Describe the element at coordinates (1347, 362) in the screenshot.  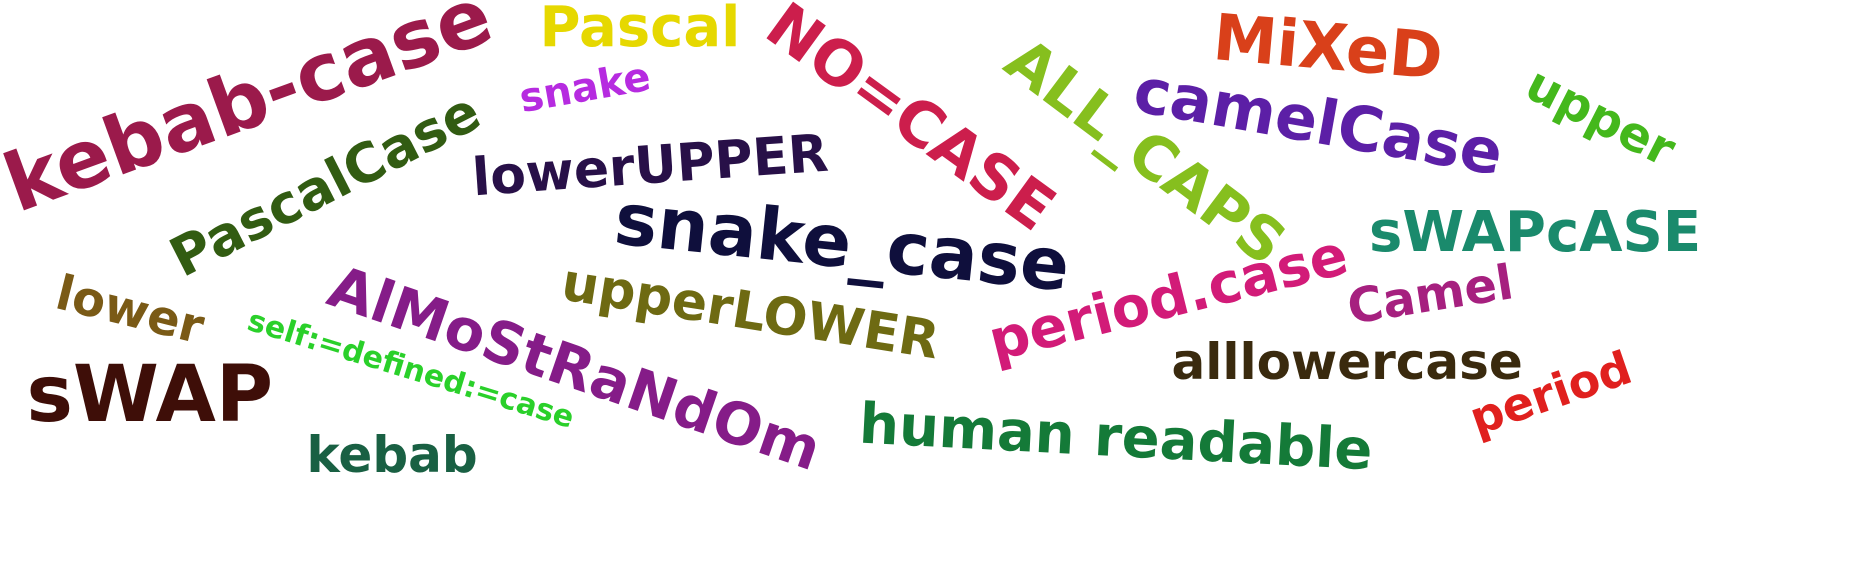
I see `word-alllowercase: alllowercase` at that location.